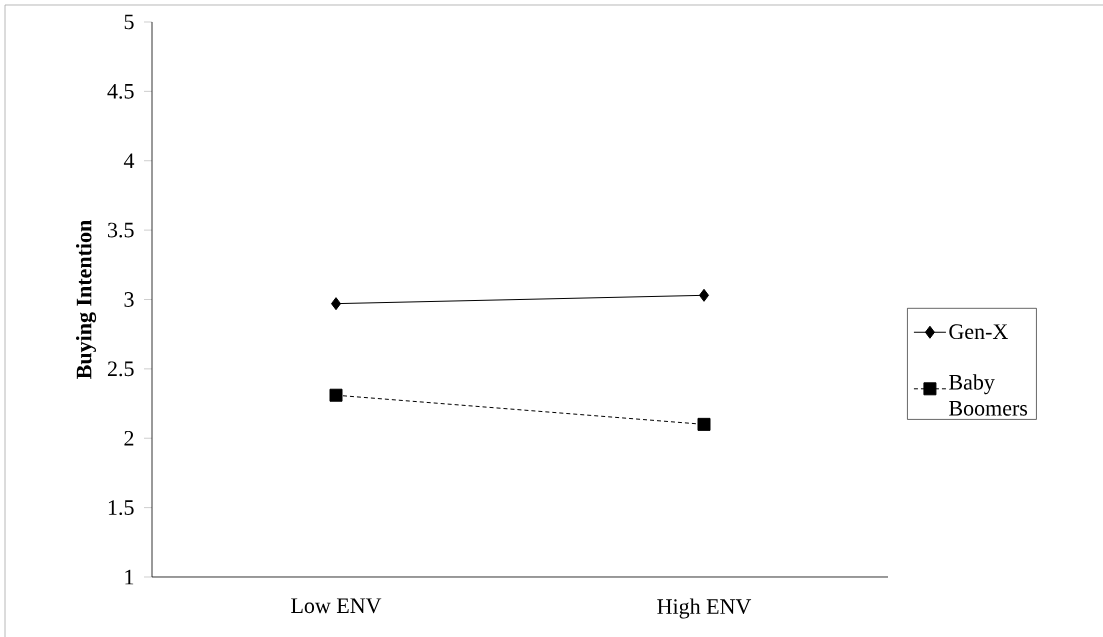 The width and height of the screenshot is (1103, 637). Describe the element at coordinates (988, 395) in the screenshot. I see `legend-label: Baby Boomers` at that location.